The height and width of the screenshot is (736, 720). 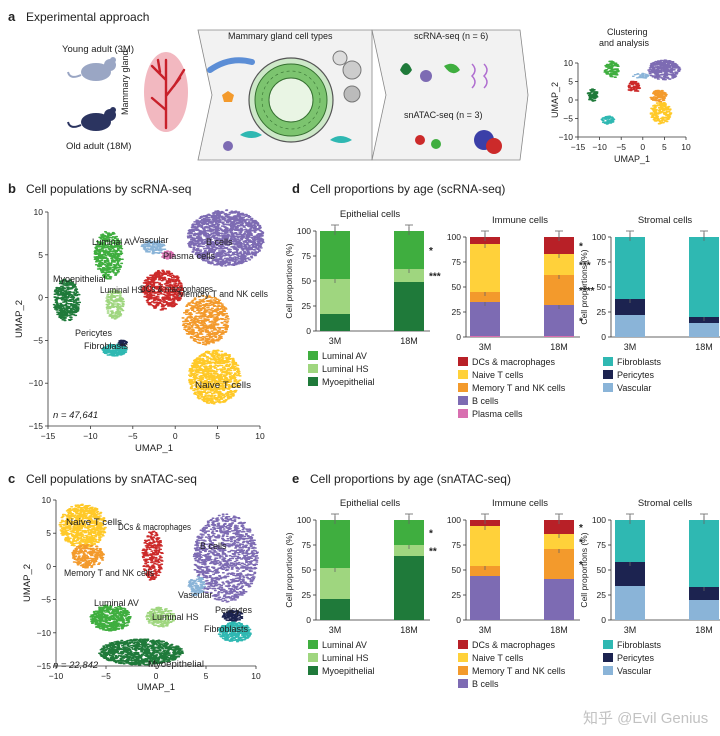 I want to click on cluster-naive-t, so click(x=214, y=377).